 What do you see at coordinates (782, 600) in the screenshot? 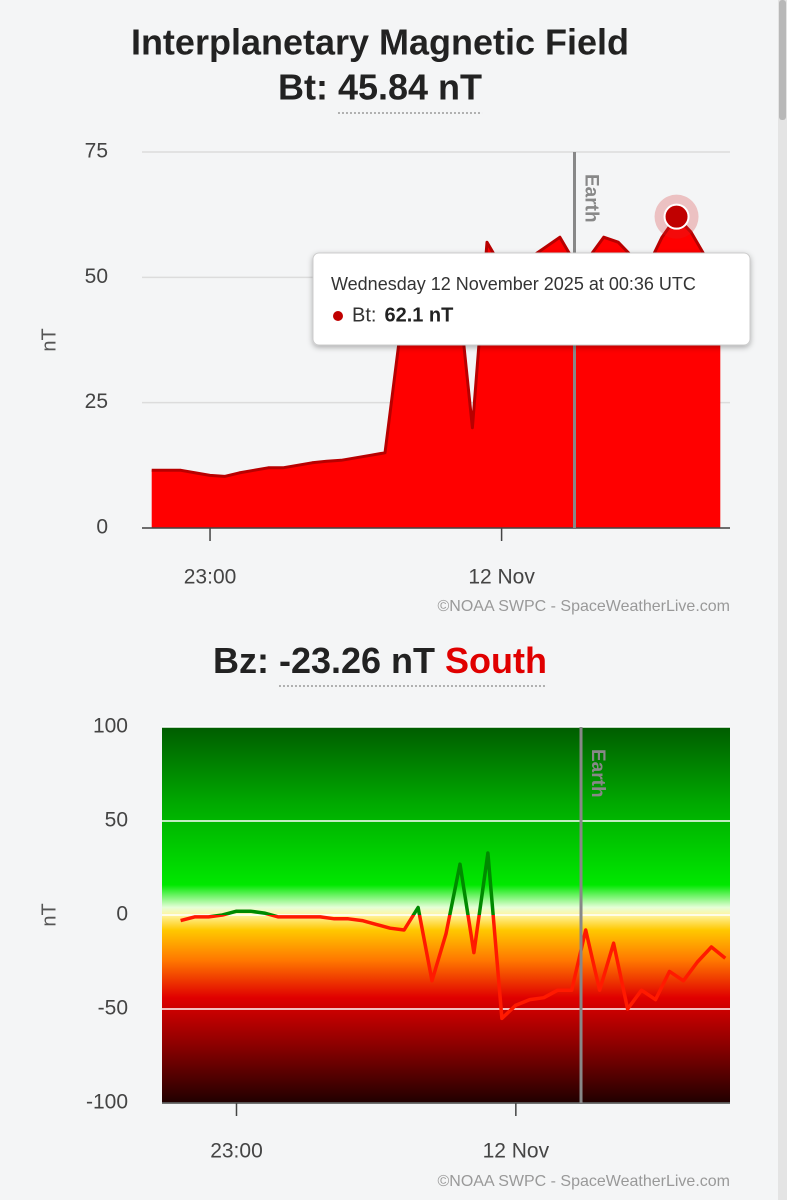
I see `scrollbar` at bounding box center [782, 600].